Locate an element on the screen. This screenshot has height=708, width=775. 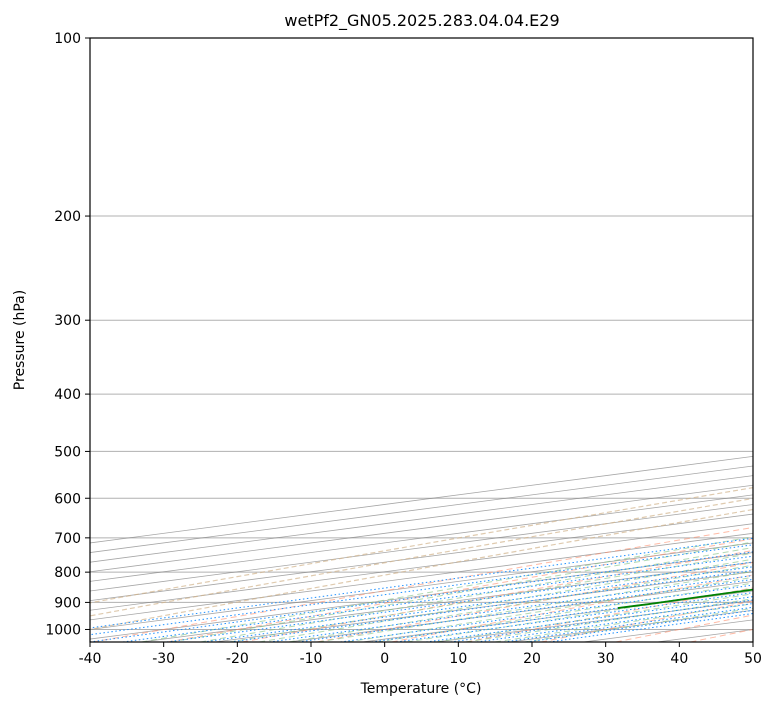
y-axis-title: Pressure (hPa) is located at coordinates (20, 340).